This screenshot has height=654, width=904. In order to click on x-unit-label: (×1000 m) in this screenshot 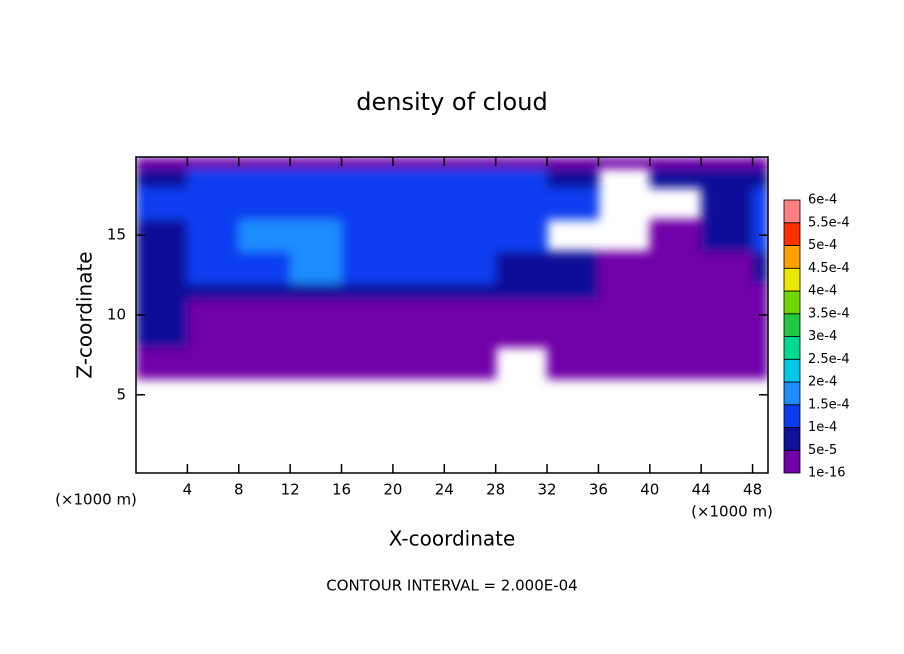, I will do `click(732, 512)`.